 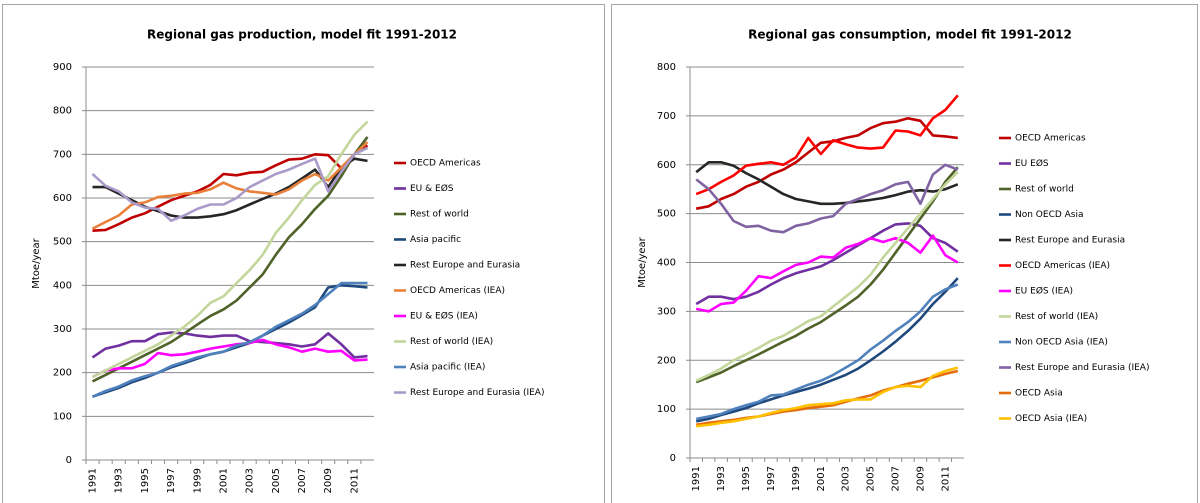 What do you see at coordinates (447, 368) in the screenshot?
I see `legend-label: Asia pacific (IEA)` at bounding box center [447, 368].